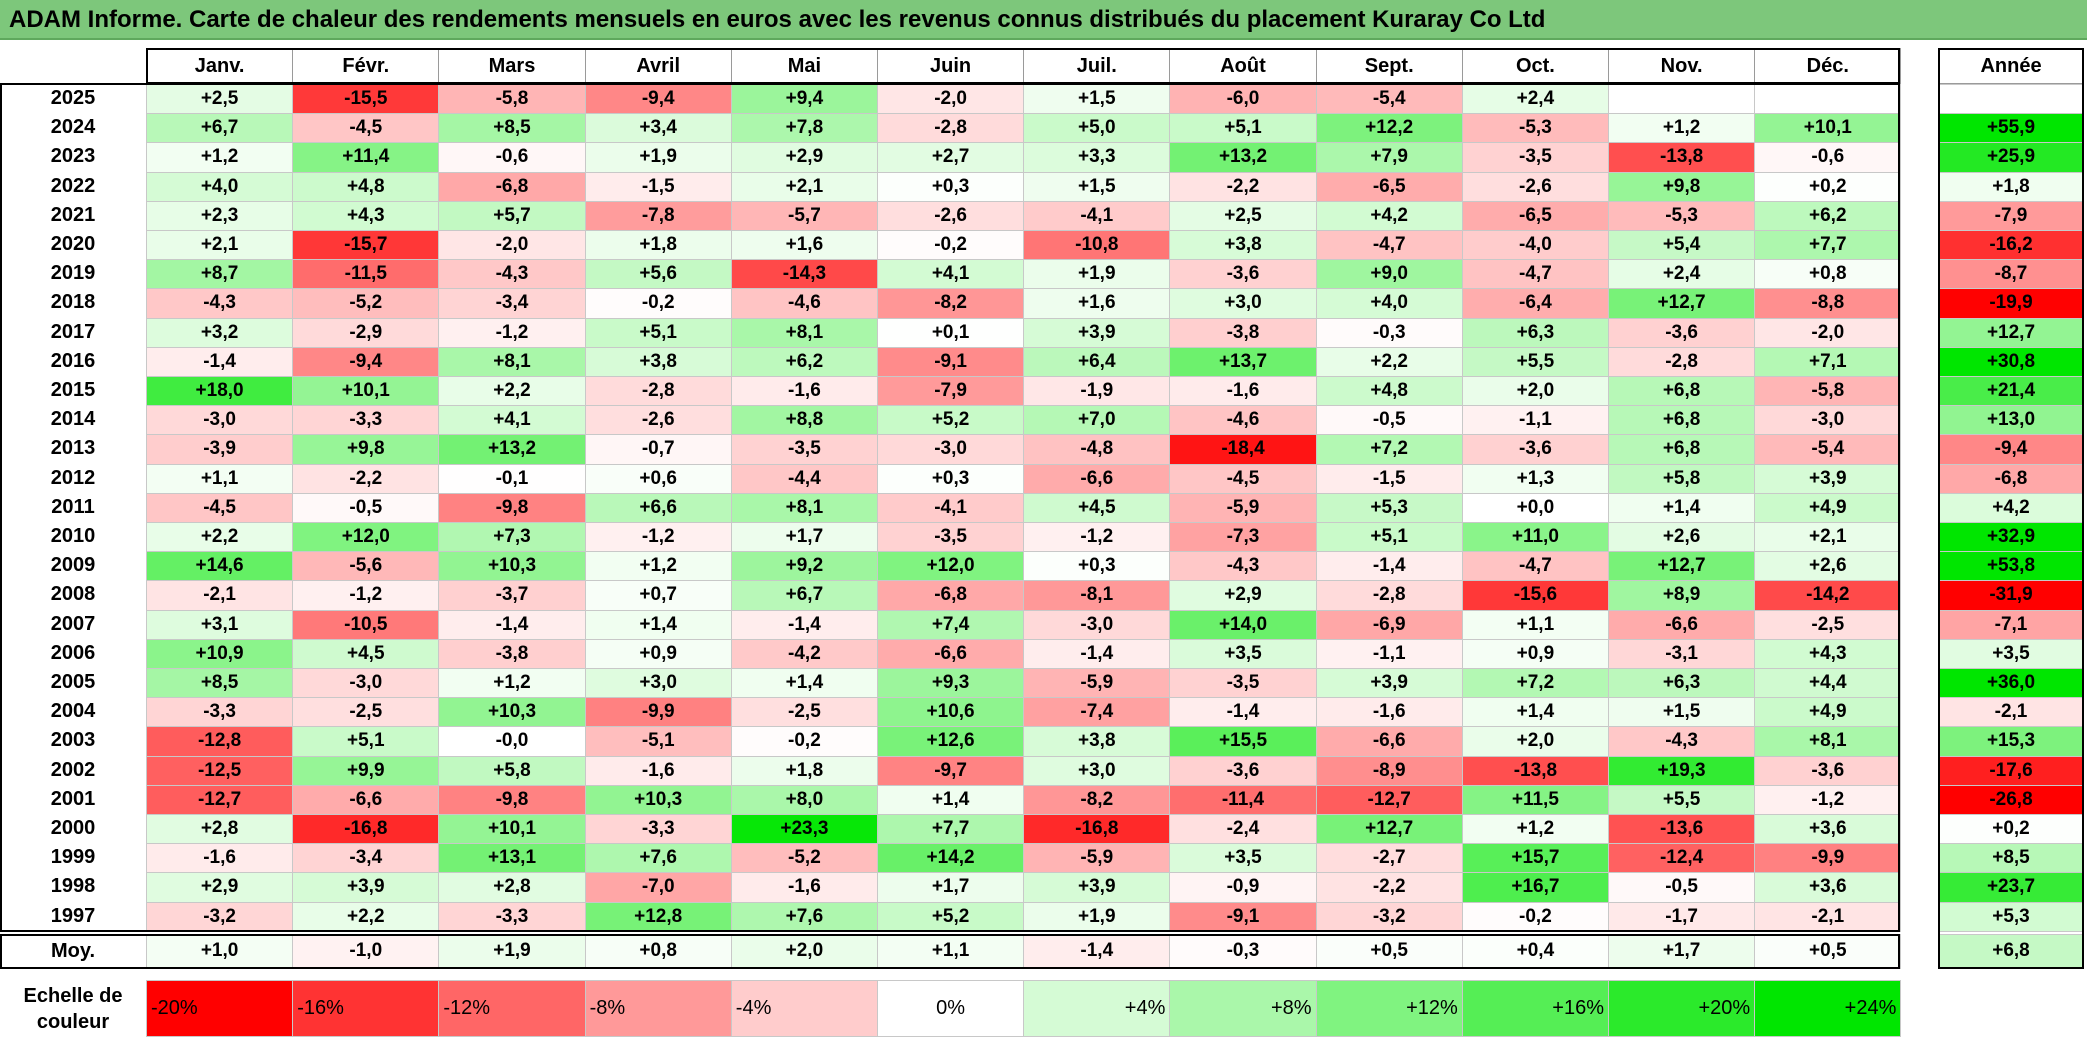 Image resolution: width=2087 pixels, height=1037 pixels. What do you see at coordinates (73, 769) in the screenshot?
I see `year-label: 2002` at bounding box center [73, 769].